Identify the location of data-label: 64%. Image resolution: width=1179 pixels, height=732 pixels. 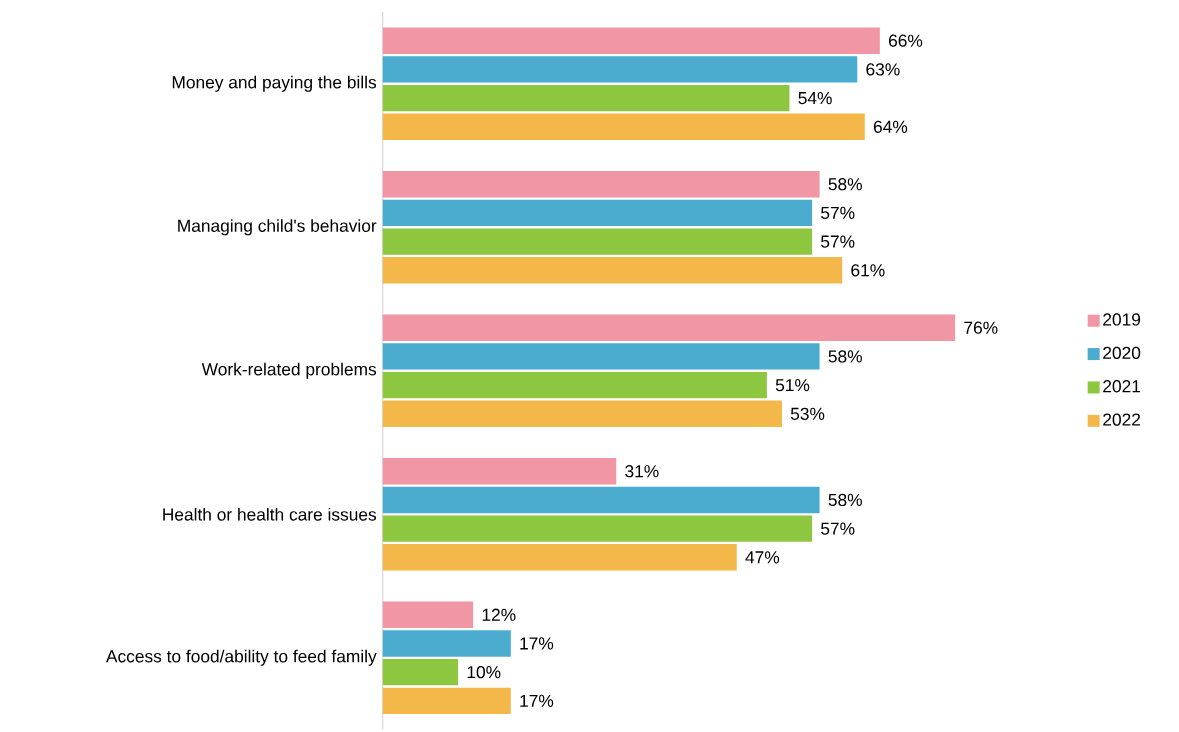
(890, 126).